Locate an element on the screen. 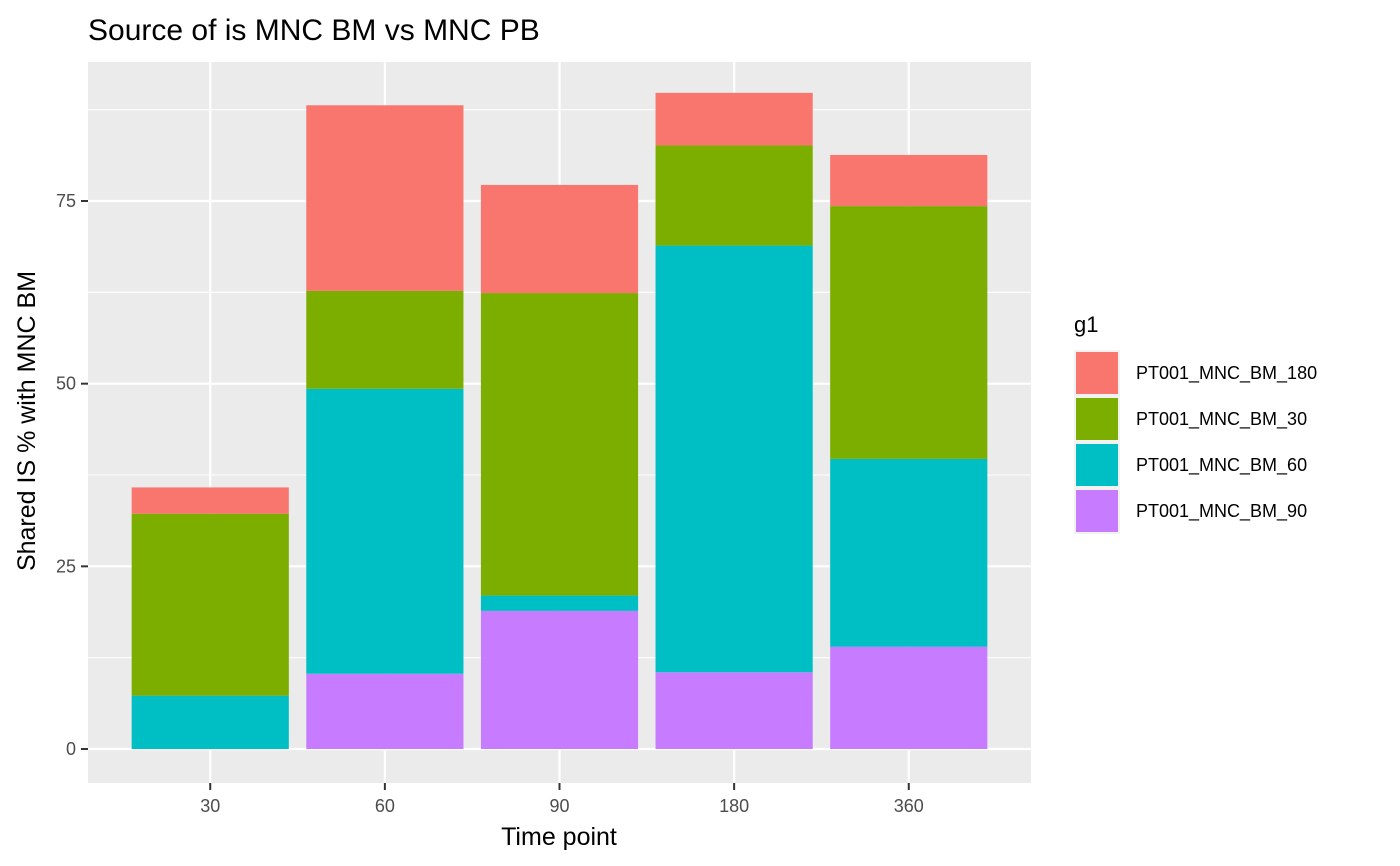 This screenshot has height=866, width=1400. y-tick-label: 75 is located at coordinates (66, 201).